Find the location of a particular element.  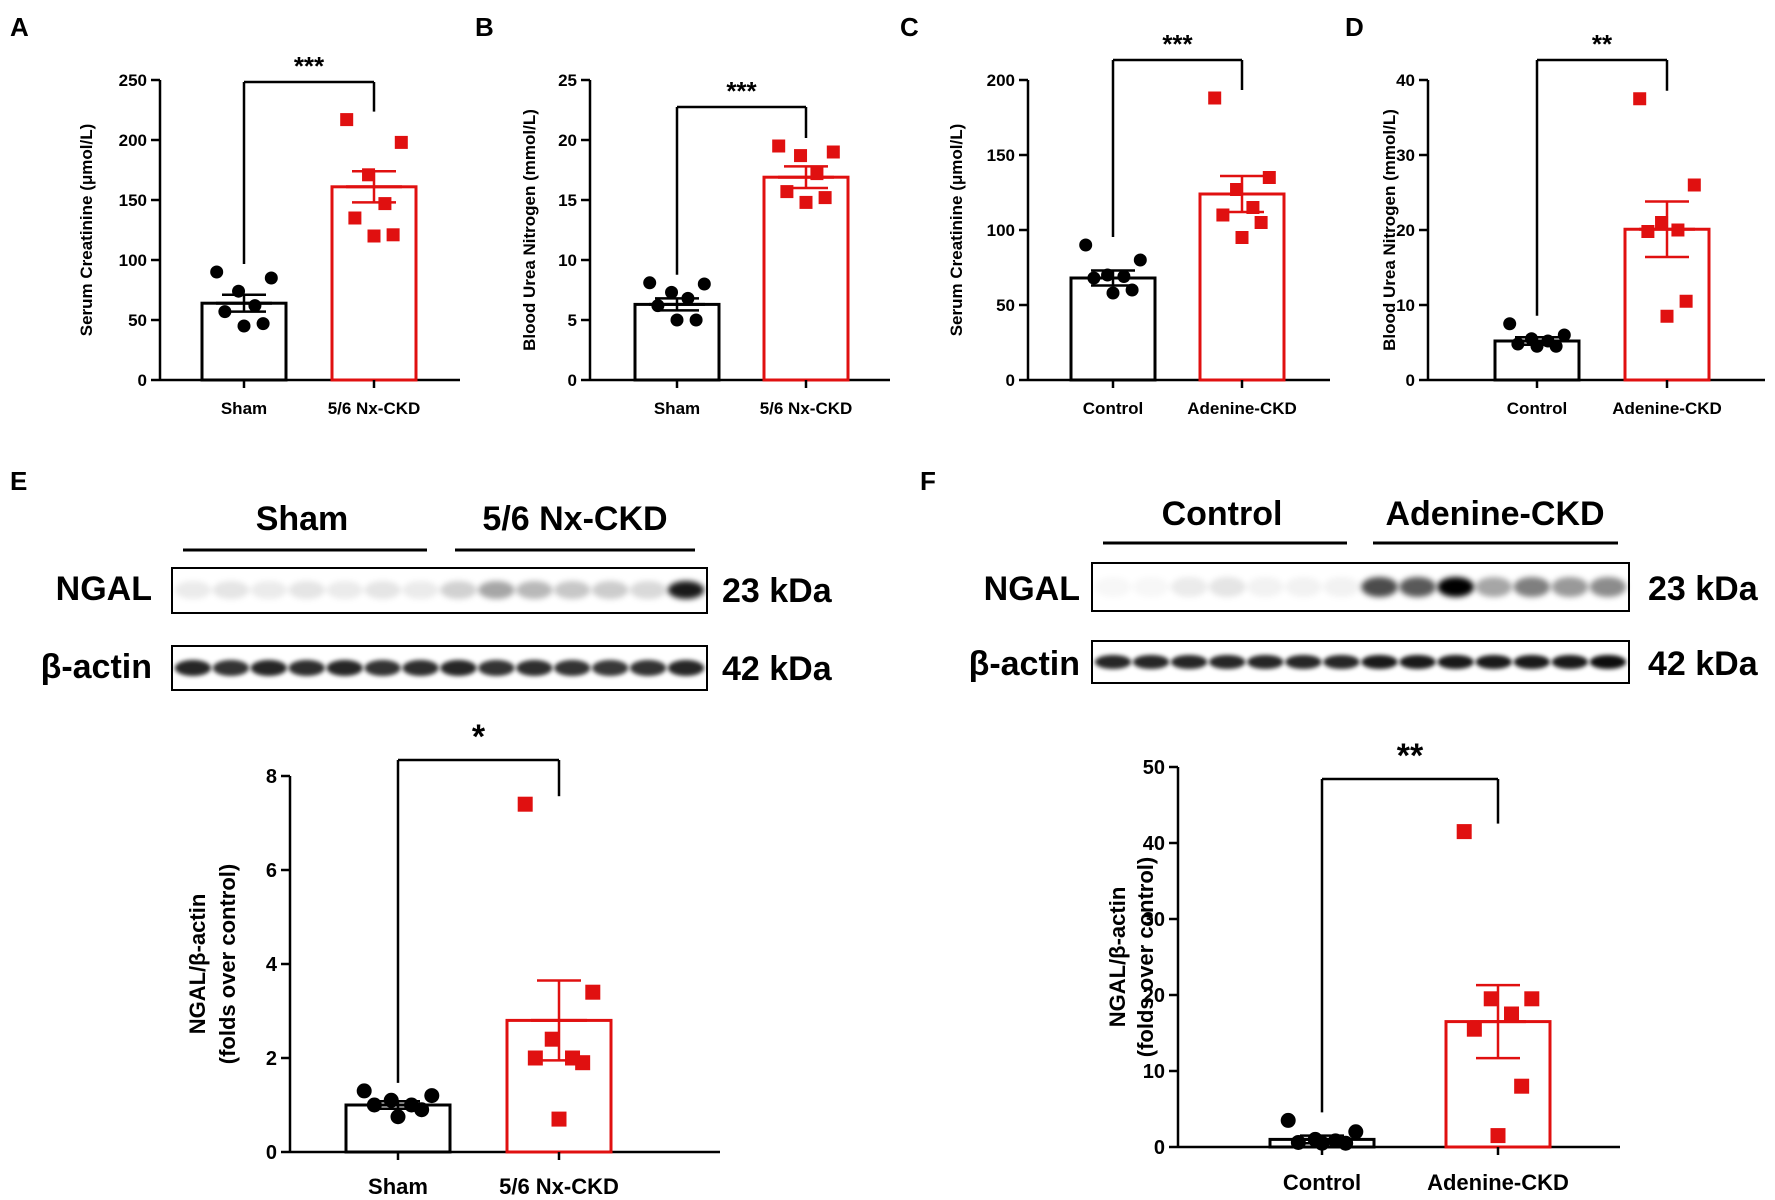

y-tick-label: 2 is located at coordinates (271, 1059).